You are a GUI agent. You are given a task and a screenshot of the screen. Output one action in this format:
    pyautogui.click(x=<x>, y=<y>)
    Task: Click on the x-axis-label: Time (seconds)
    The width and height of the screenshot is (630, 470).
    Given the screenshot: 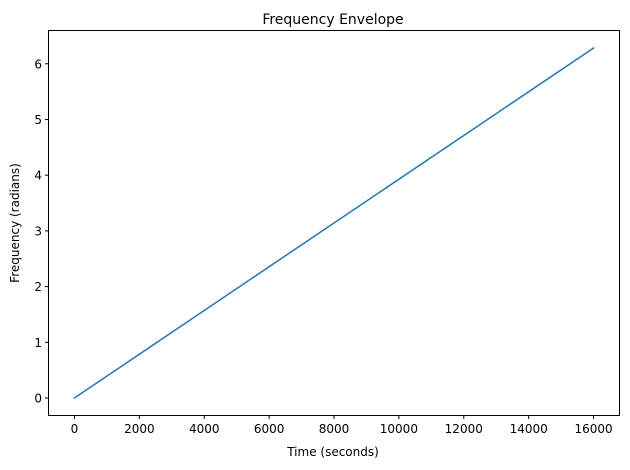 What is the action you would take?
    pyautogui.click(x=332, y=452)
    